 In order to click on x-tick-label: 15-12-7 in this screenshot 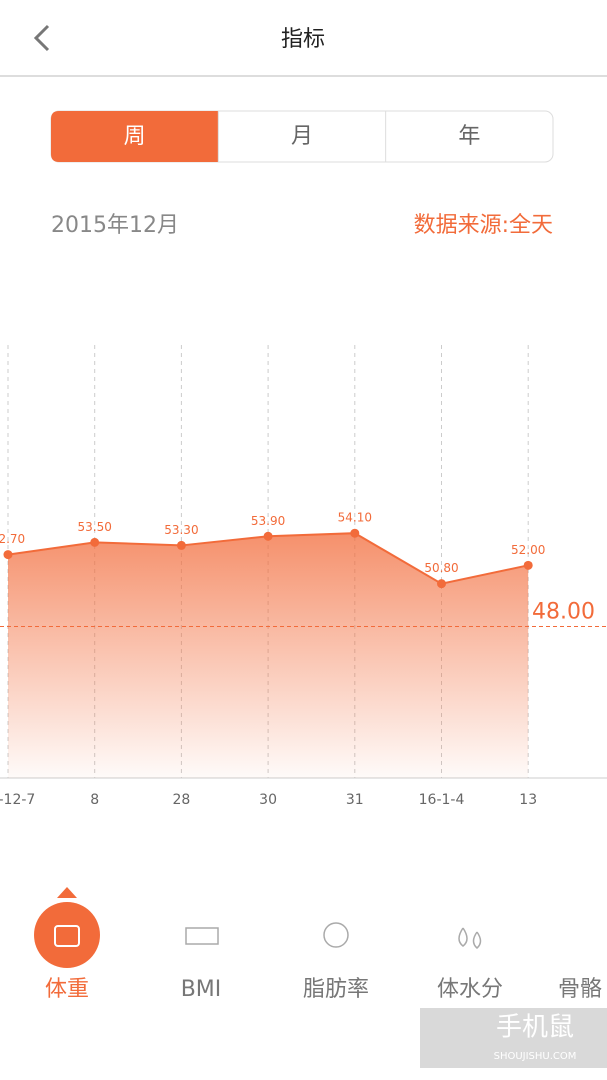, I will do `click(17, 800)`.